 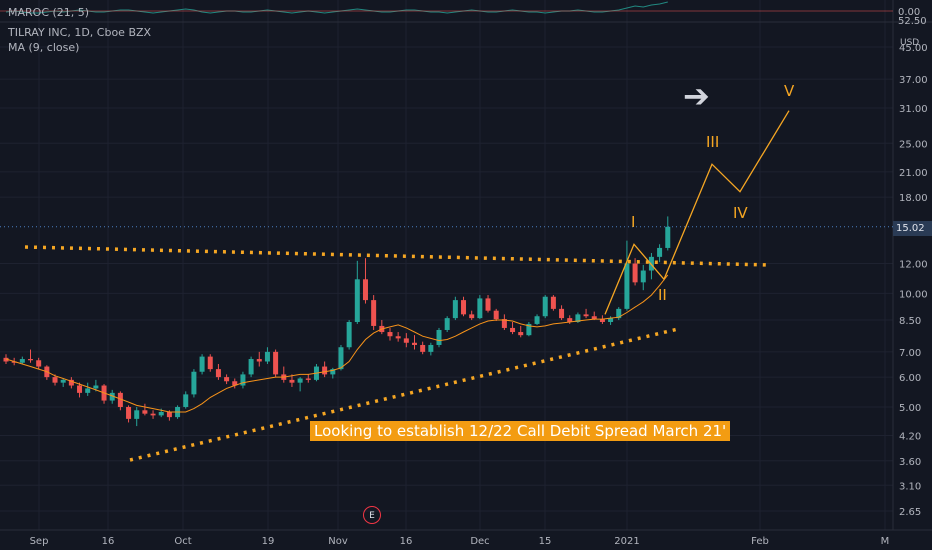 I want to click on wave-label-2: II, so click(x=662, y=295).